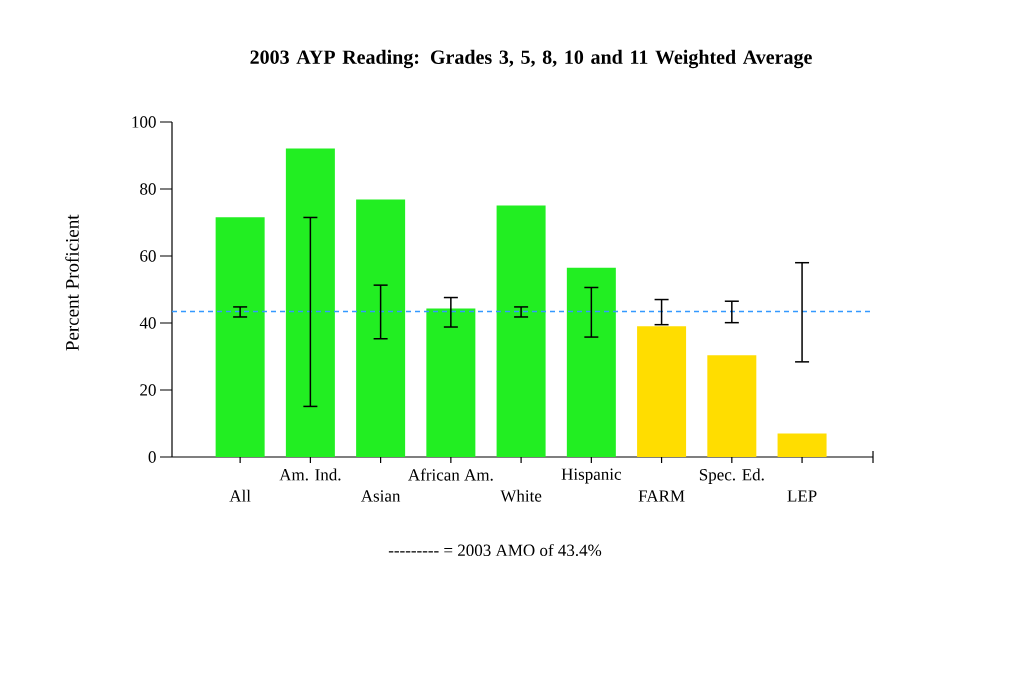  What do you see at coordinates (148, 390) in the screenshot?
I see `y-tick-label: 20` at bounding box center [148, 390].